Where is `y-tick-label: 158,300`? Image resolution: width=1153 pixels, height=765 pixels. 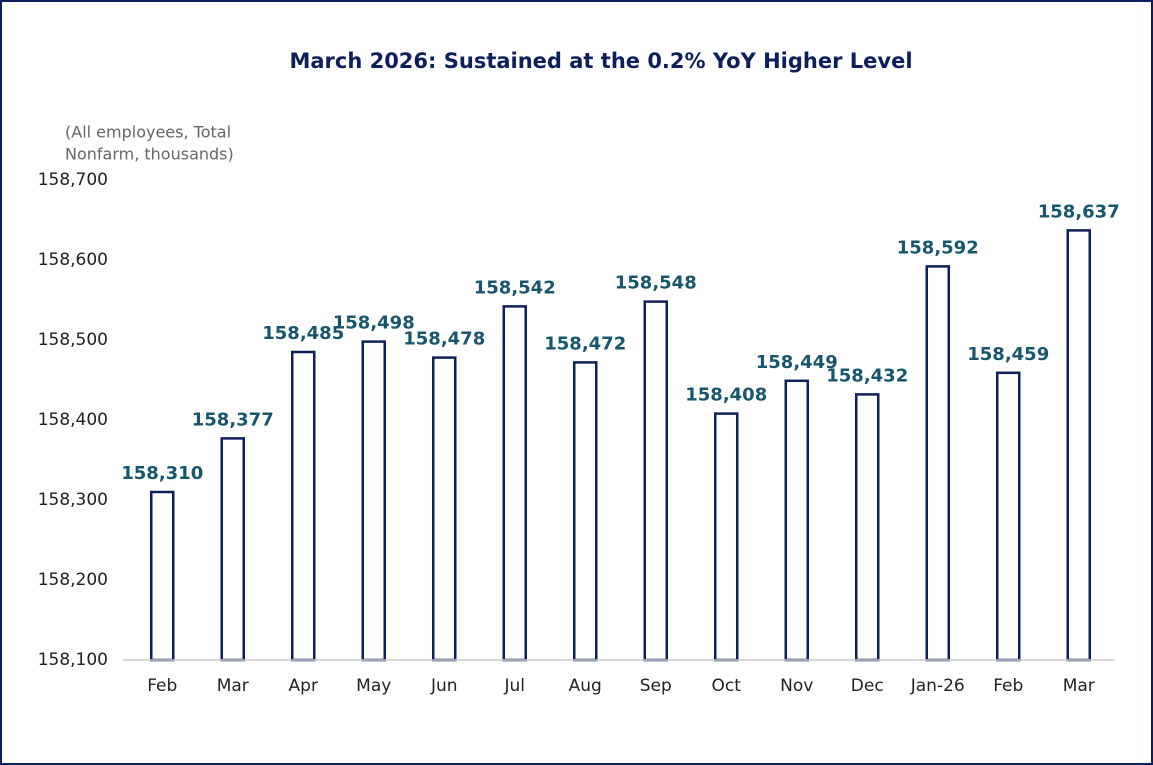 y-tick-label: 158,300 is located at coordinates (73, 500).